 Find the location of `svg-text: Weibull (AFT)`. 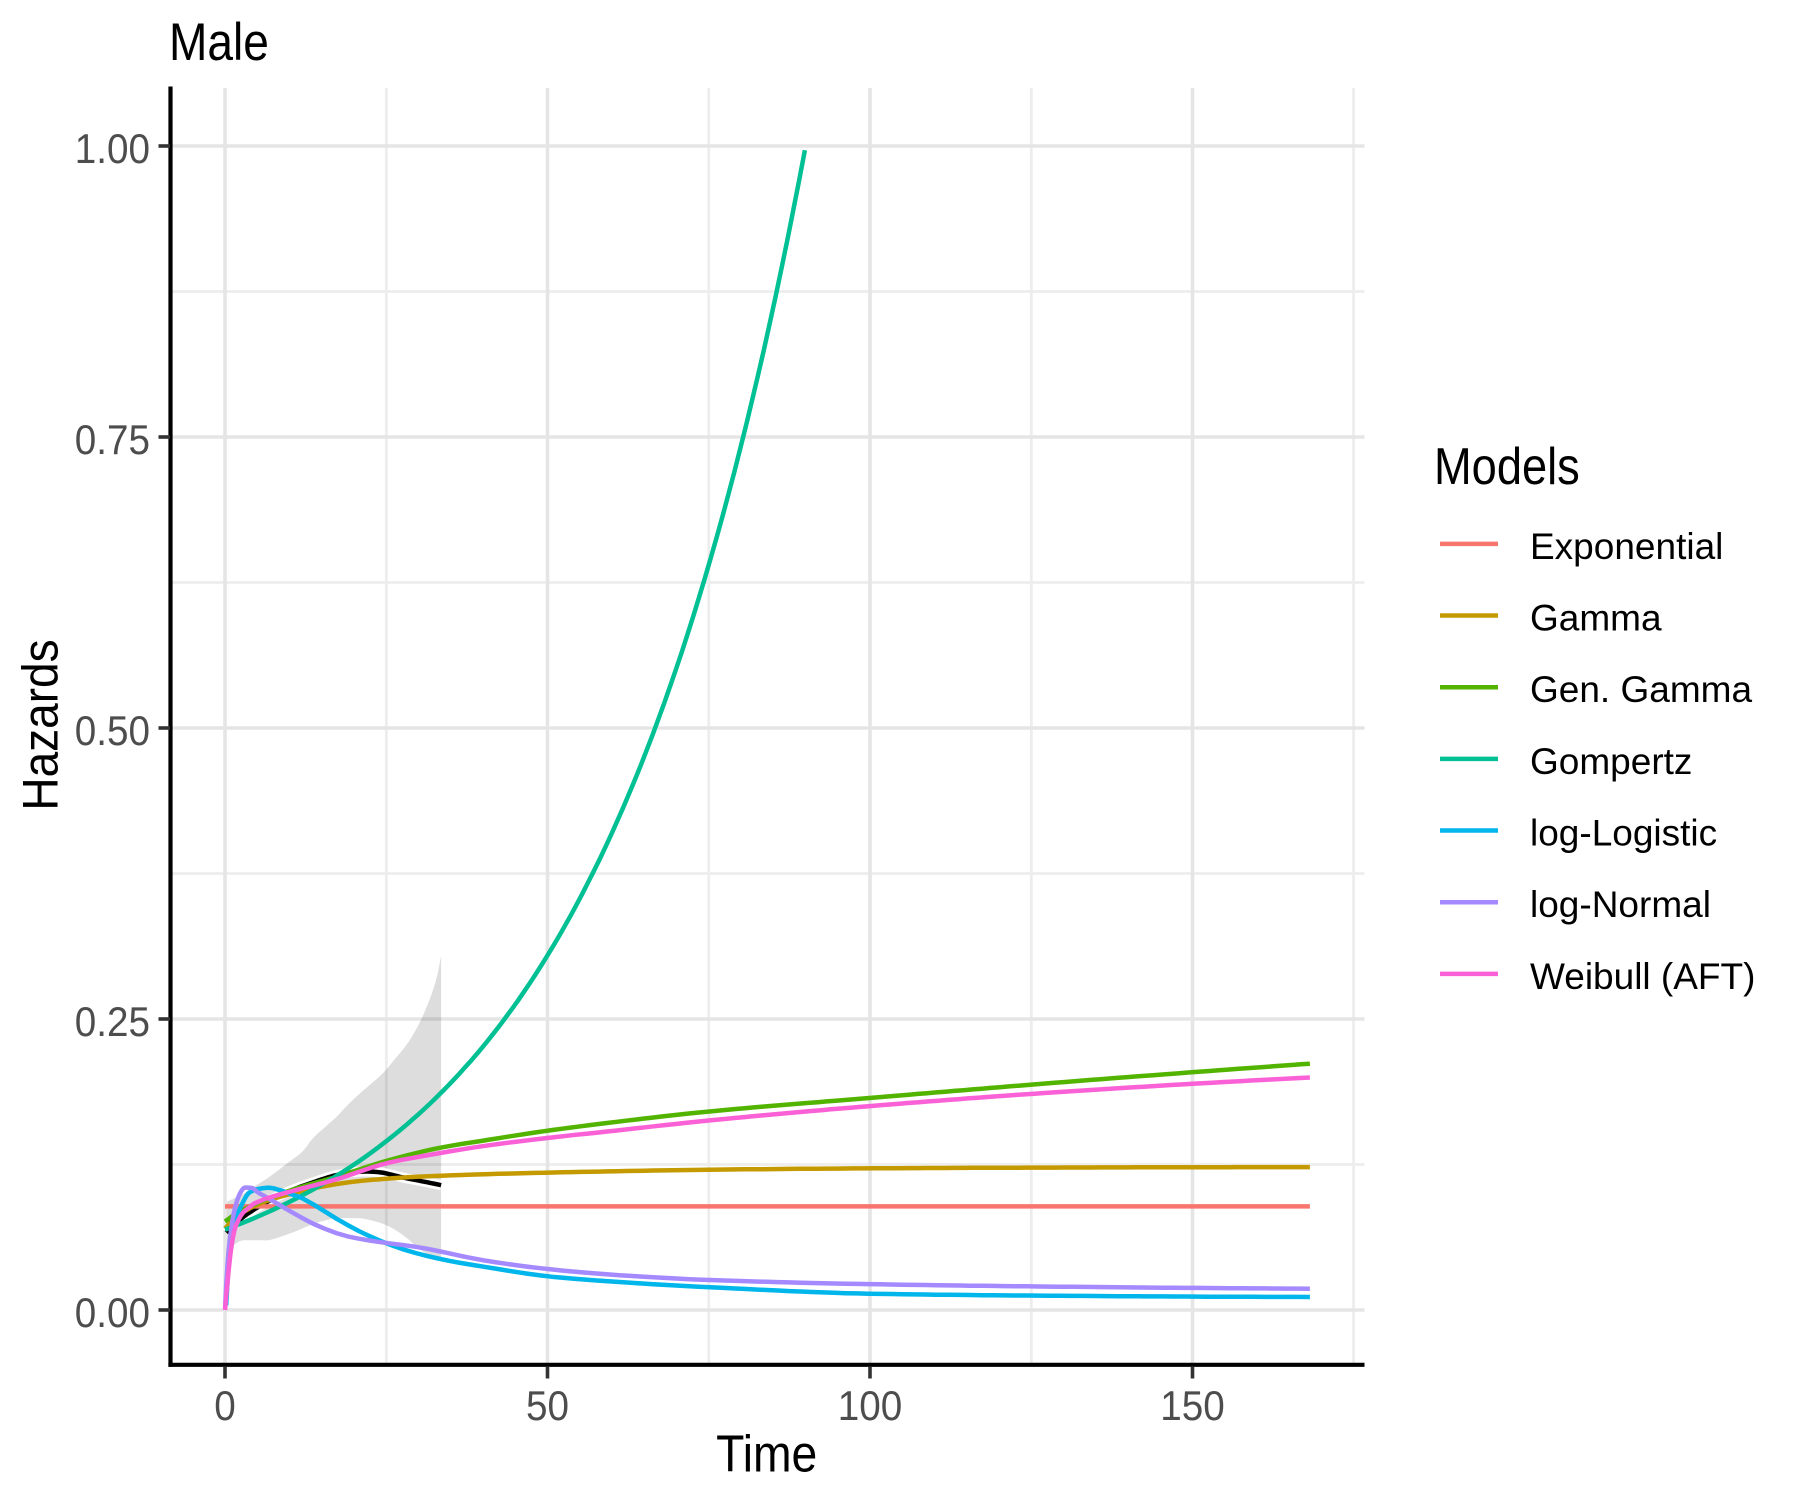

svg-text: Weibull (AFT) is located at coordinates (1642, 976).